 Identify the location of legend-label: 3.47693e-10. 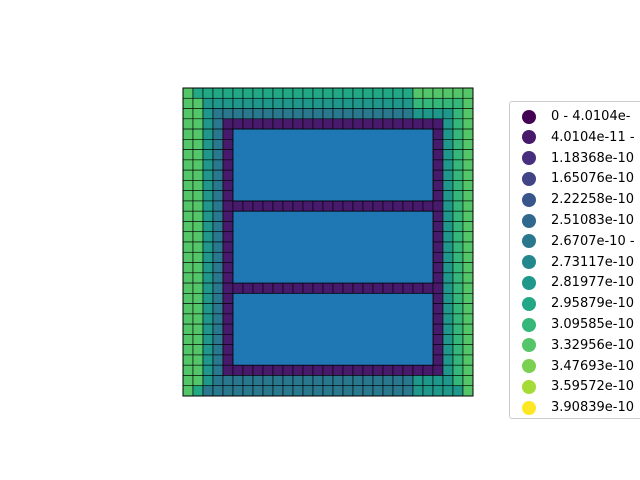
(592, 366).